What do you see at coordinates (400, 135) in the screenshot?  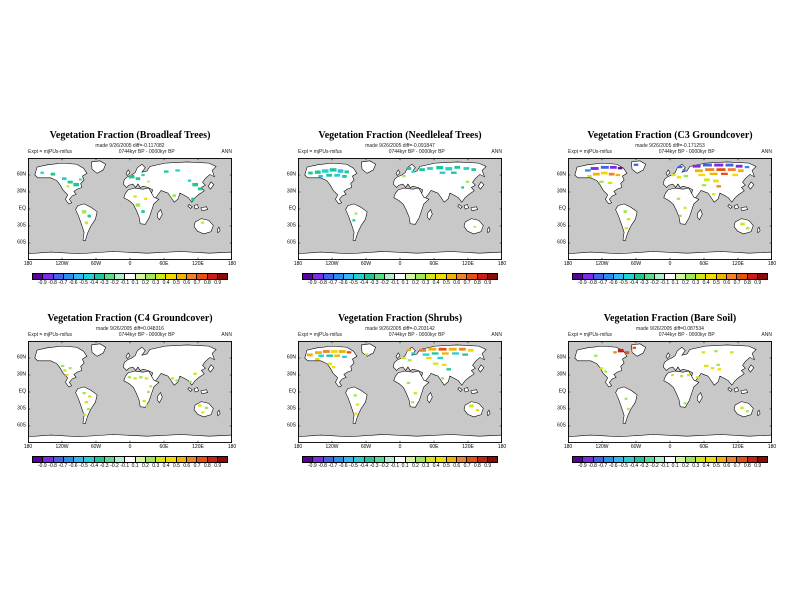 I see `panel-title: Vegetation Fraction (Needleleaf Trees)` at bounding box center [400, 135].